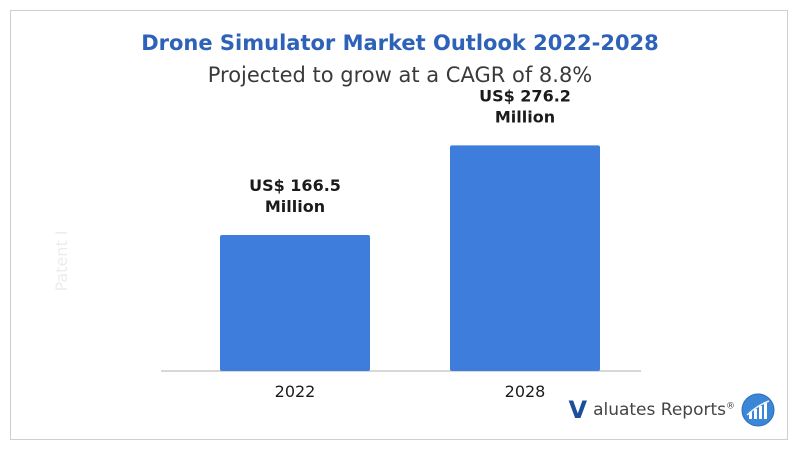  What do you see at coordinates (295, 391) in the screenshot?
I see `x-tick-label-2022: 2022` at bounding box center [295, 391].